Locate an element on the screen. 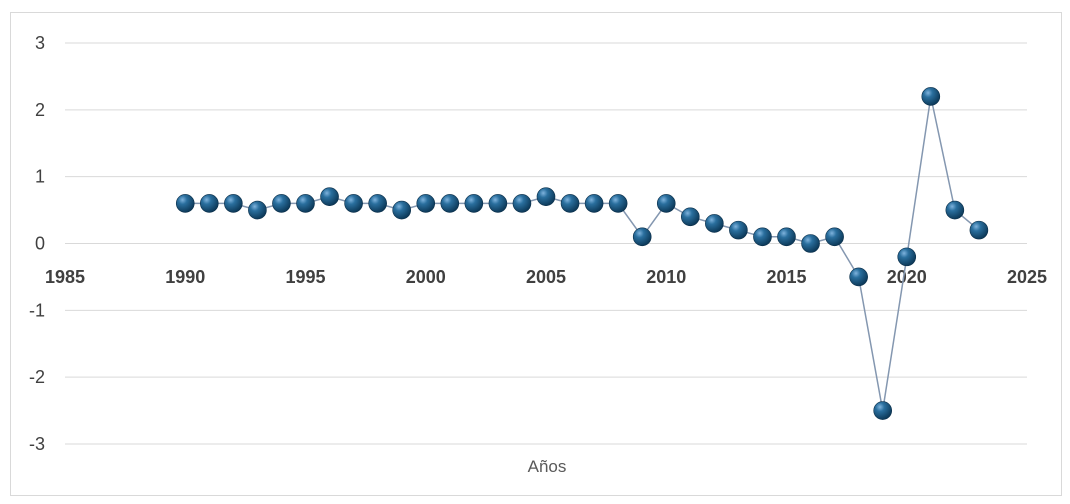 Image resolution: width=1070 pixels, height=504 pixels. data-point-2010 is located at coordinates (666, 203).